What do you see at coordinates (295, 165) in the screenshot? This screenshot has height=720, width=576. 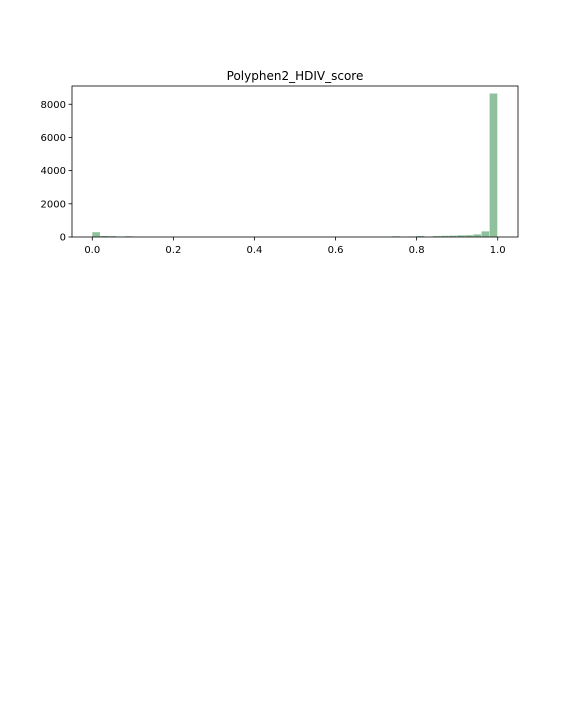 I see `histogram-bars` at bounding box center [295, 165].